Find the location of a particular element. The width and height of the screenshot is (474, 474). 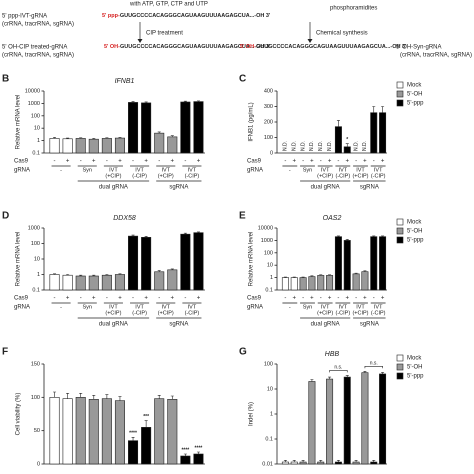

y-tick-label: 200 is located at coordinates (268, 122).